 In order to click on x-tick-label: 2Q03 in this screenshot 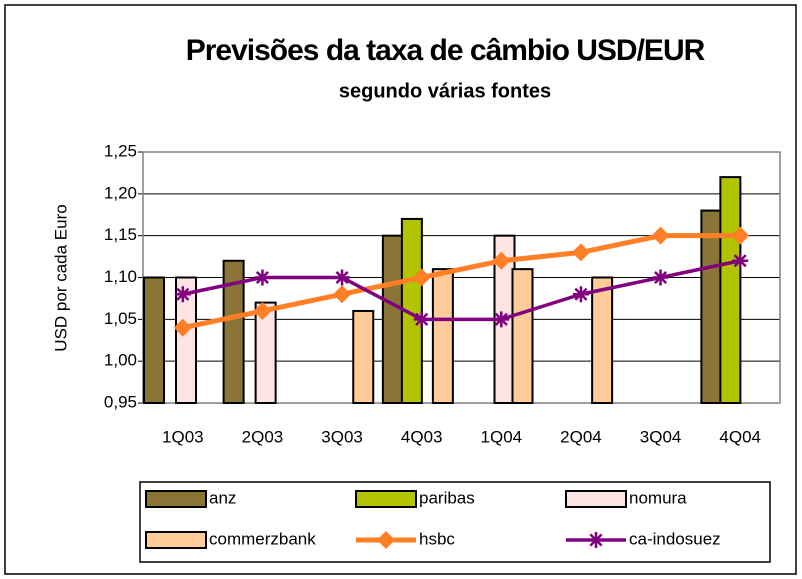, I will do `click(263, 436)`.